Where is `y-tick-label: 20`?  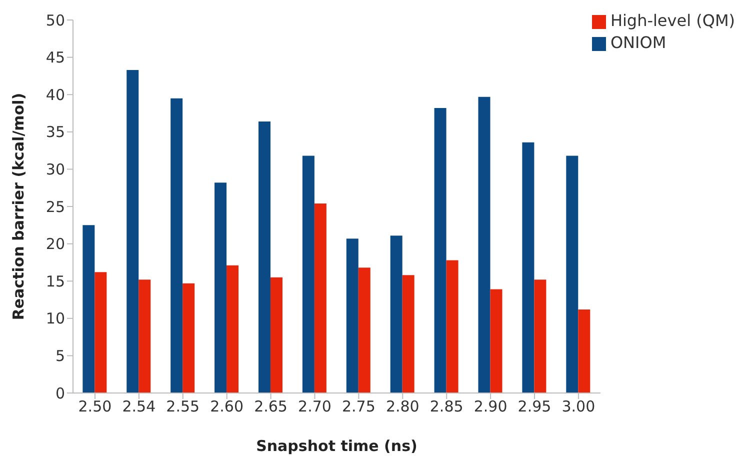 y-tick-label: 20 is located at coordinates (55, 244).